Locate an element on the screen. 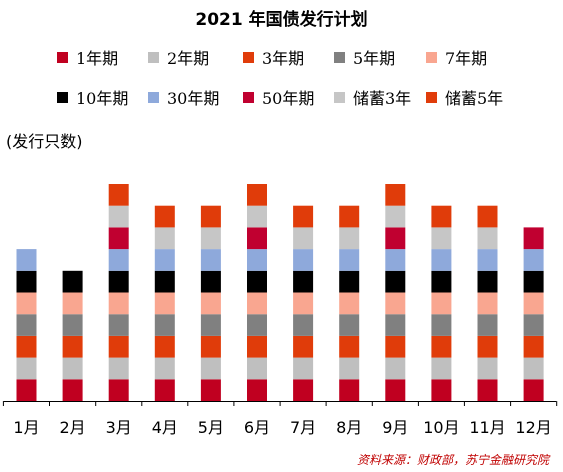  legend-item-1: 2年期 is located at coordinates (178, 59).